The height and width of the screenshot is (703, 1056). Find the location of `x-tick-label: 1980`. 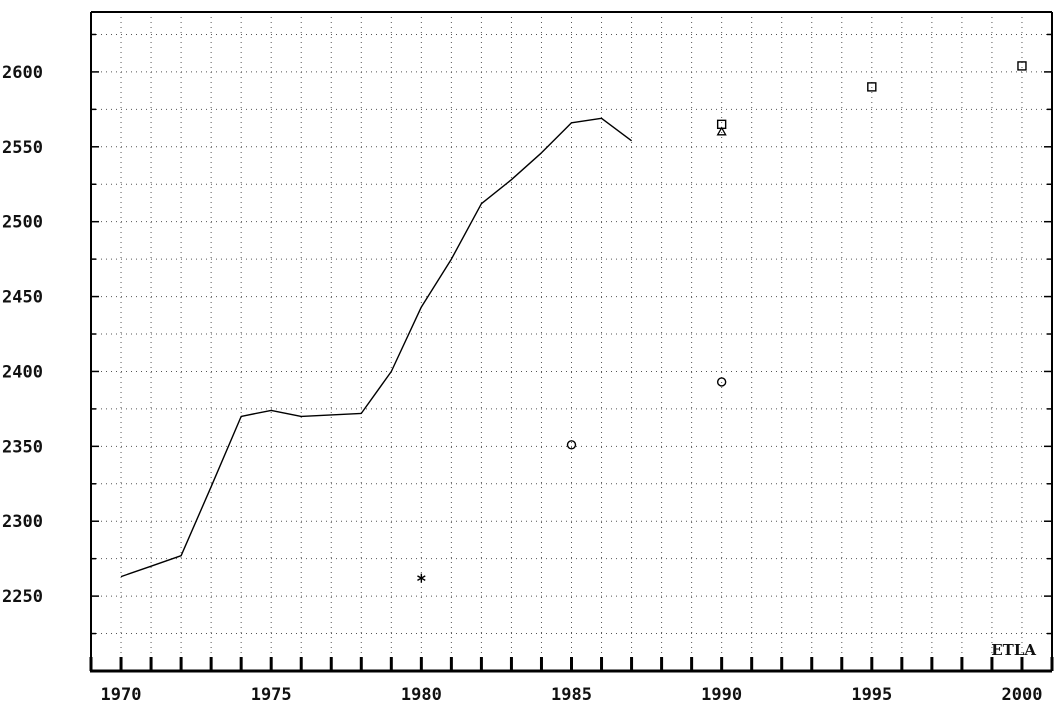

x-tick-label: 1980 is located at coordinates (421, 694).